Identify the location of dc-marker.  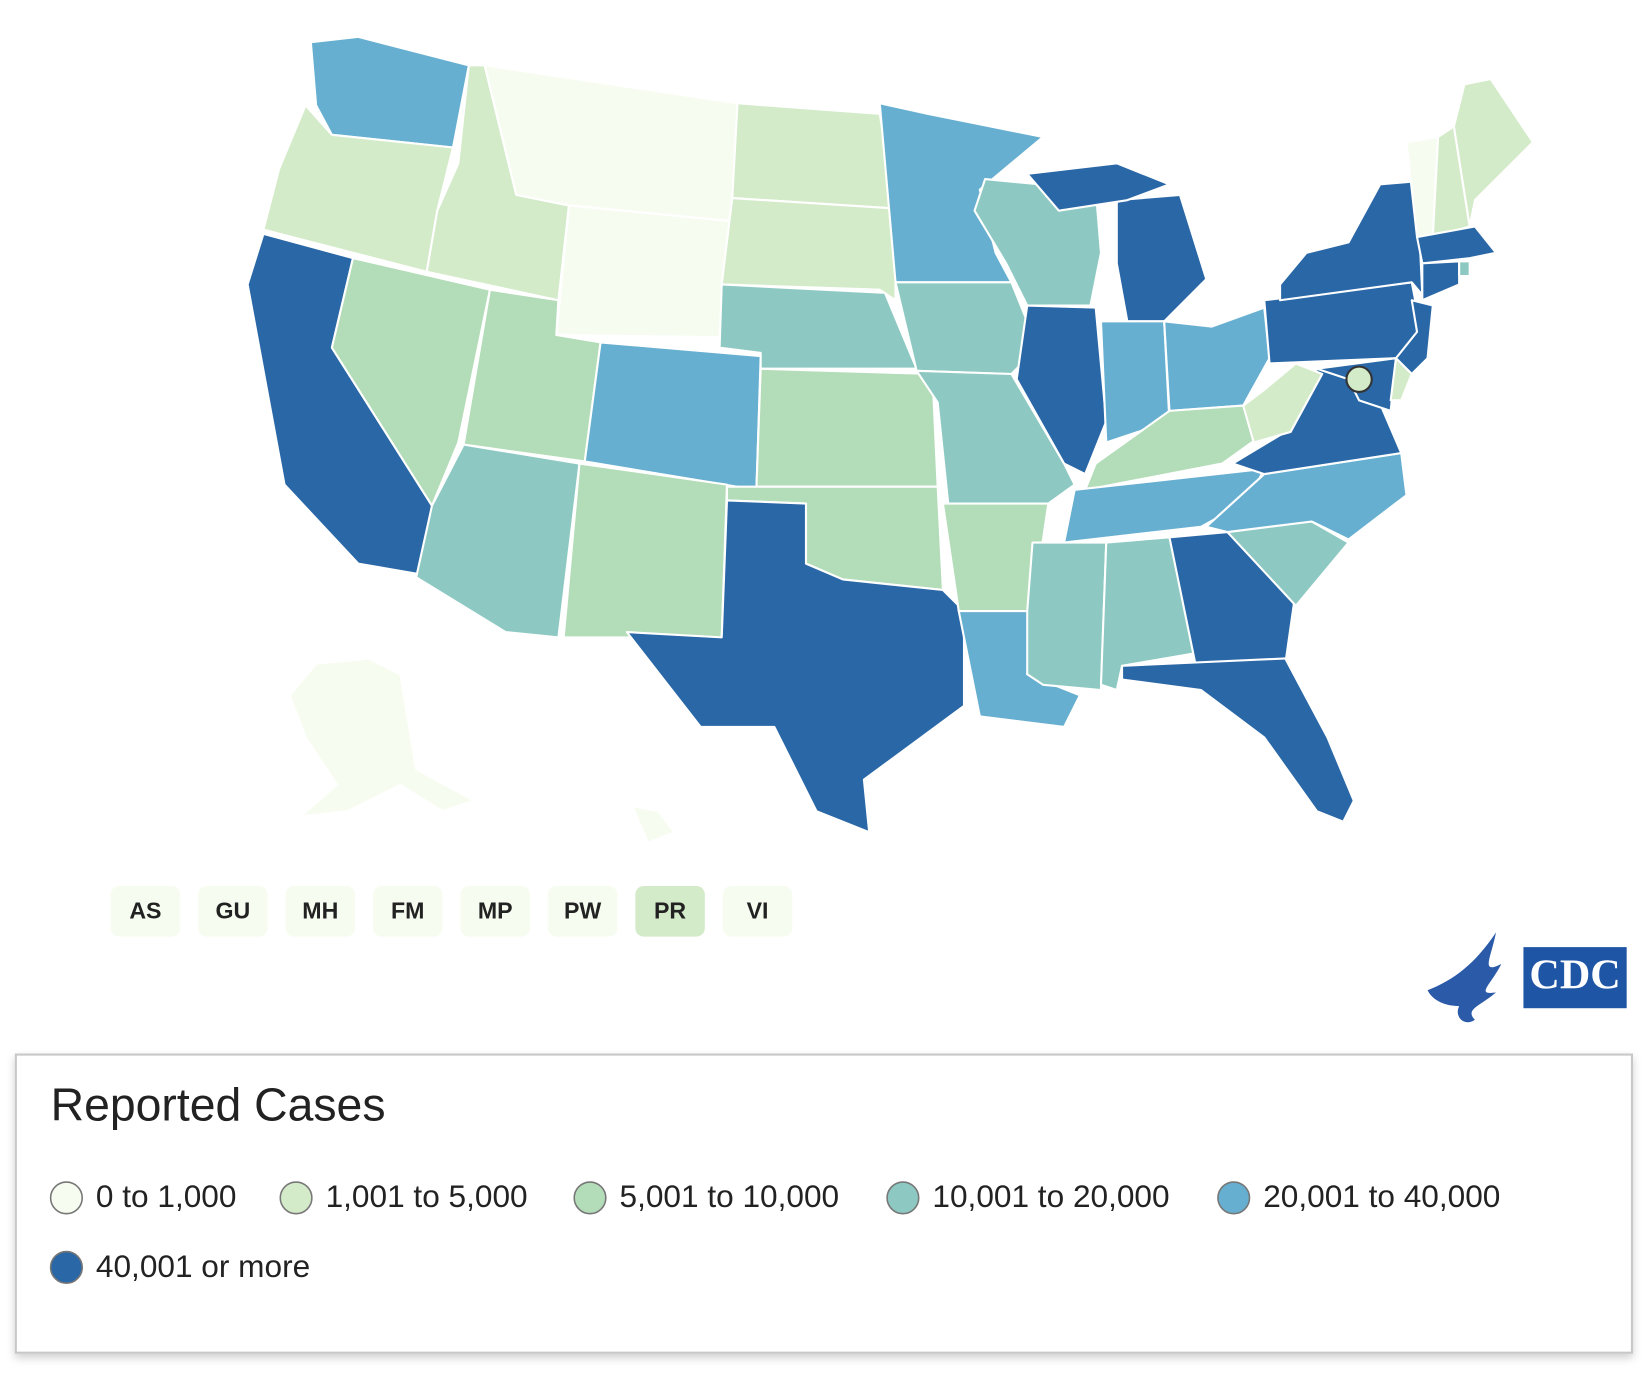
(1359, 379).